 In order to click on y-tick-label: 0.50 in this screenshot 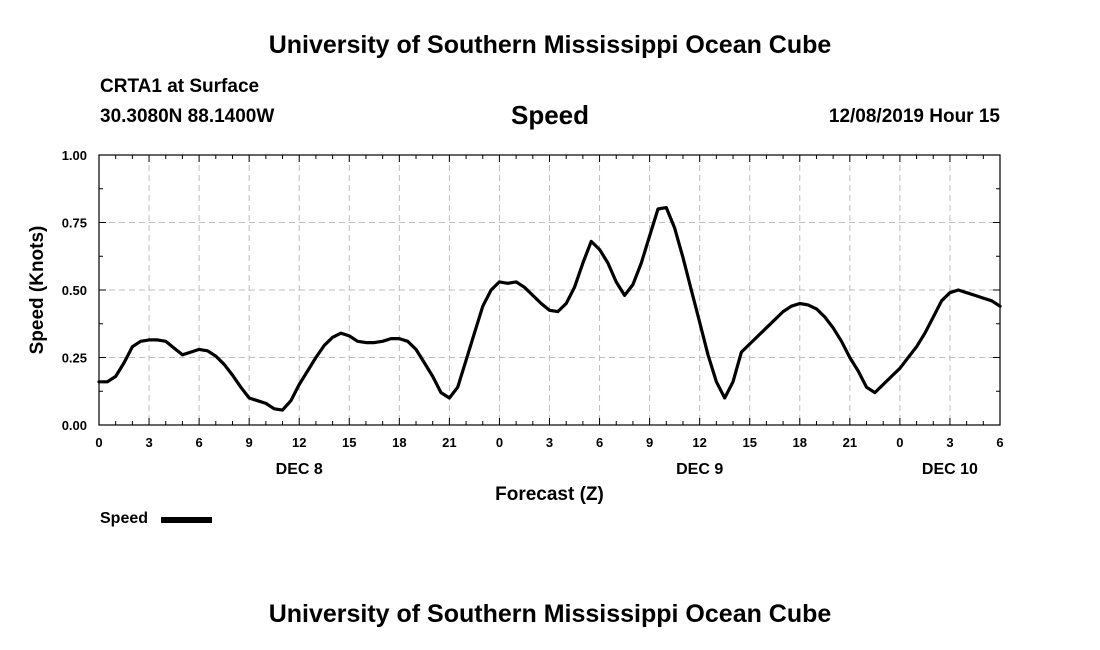, I will do `click(74, 290)`.